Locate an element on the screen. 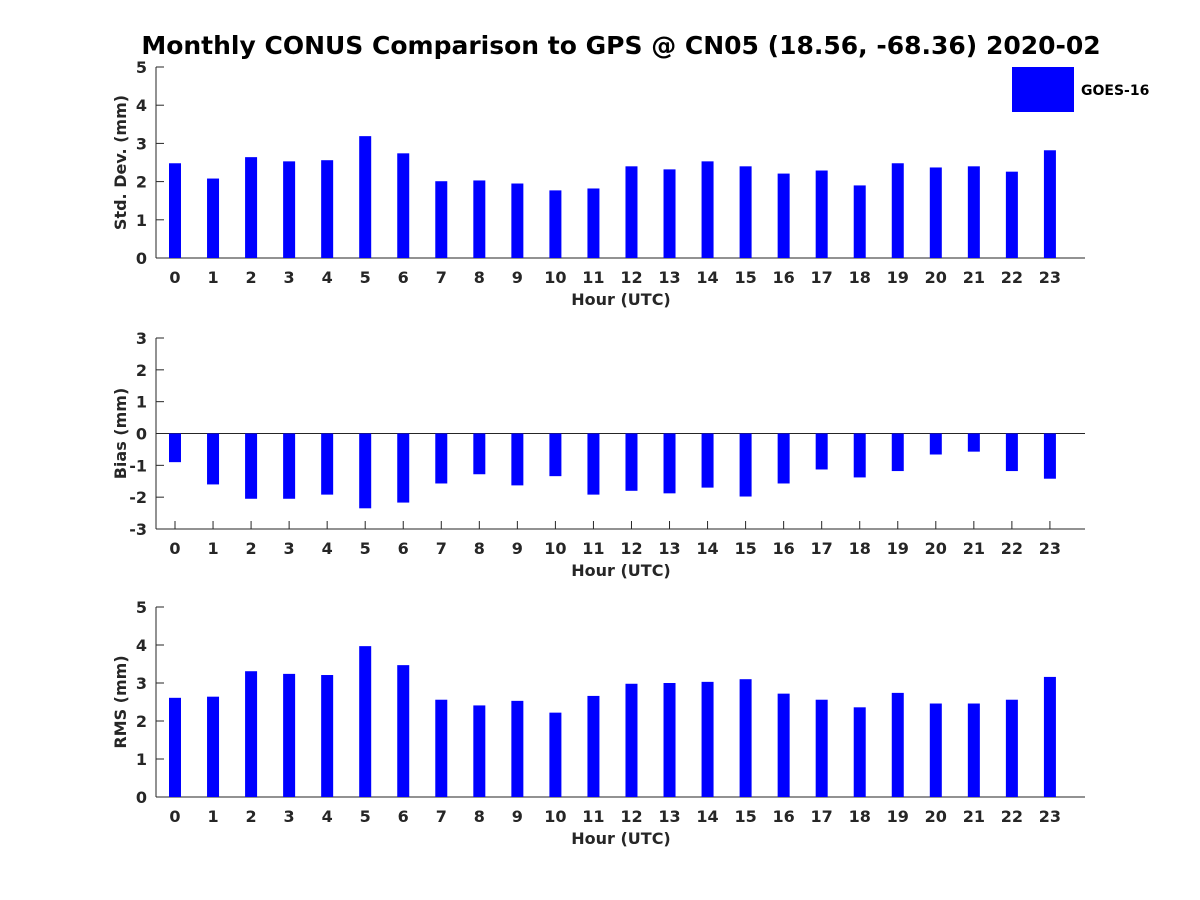  x-tick-label: 9 is located at coordinates (517, 816).